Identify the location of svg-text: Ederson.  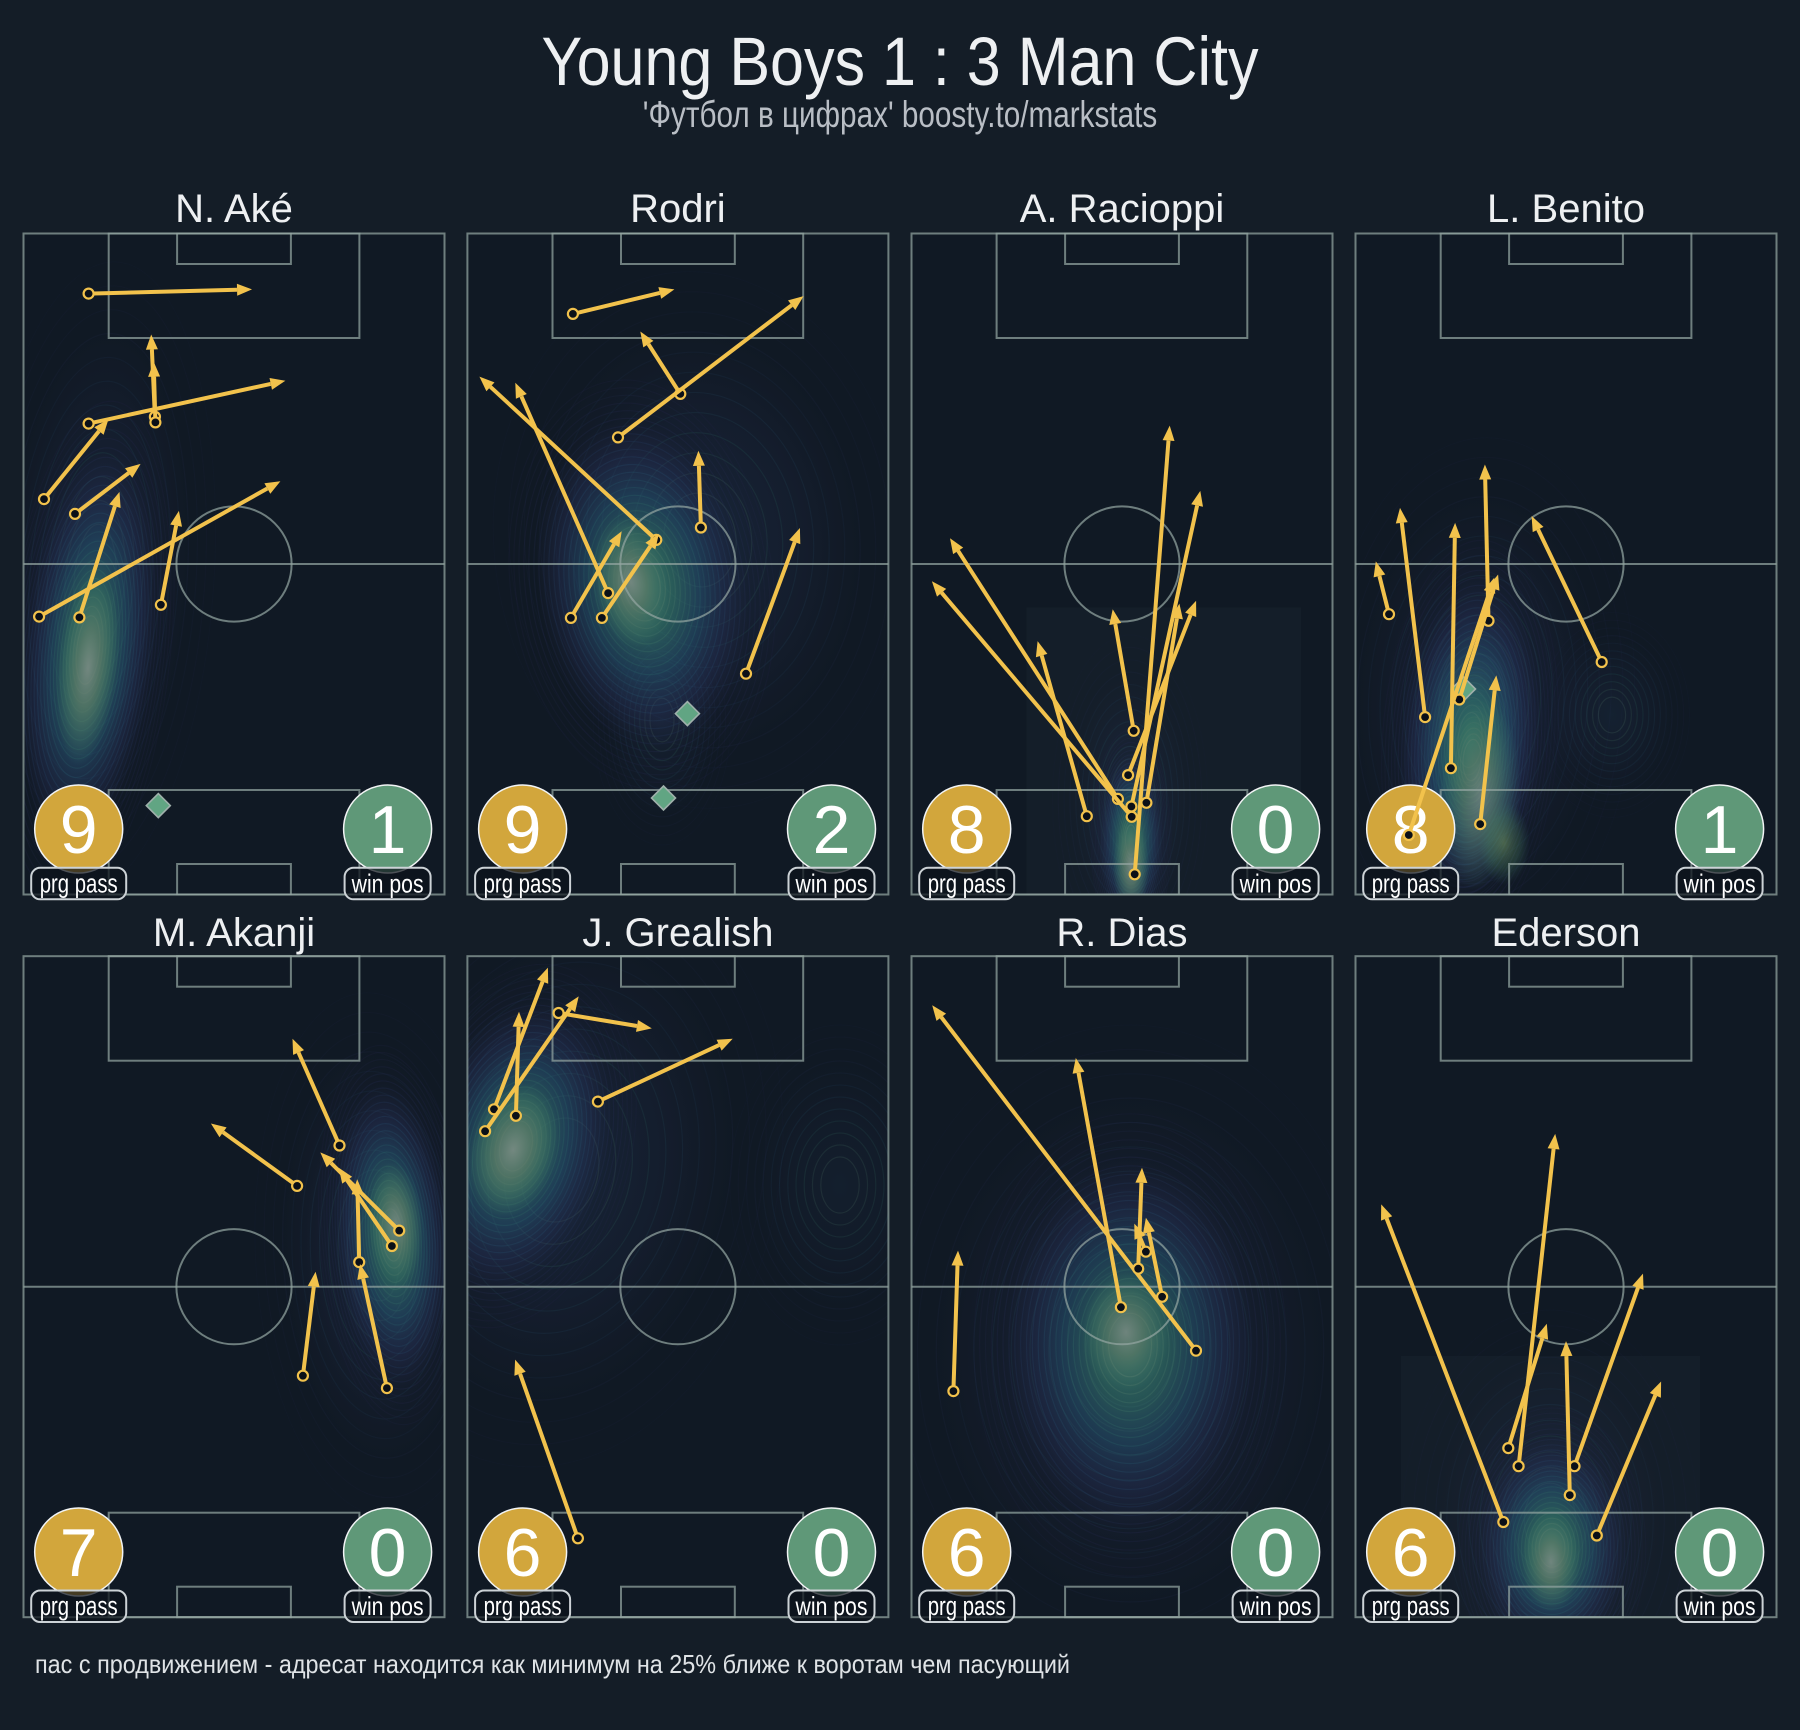
(1566, 933).